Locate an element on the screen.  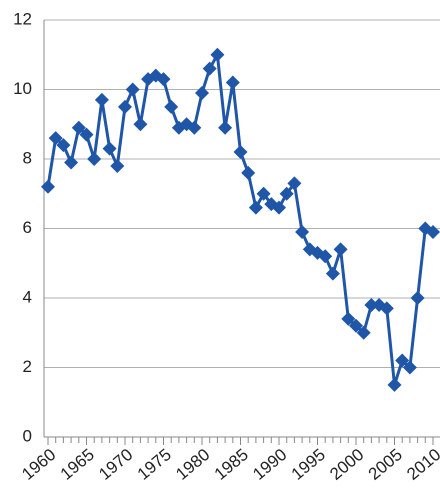
x-tick-label: 2005 is located at coordinates (385, 464).